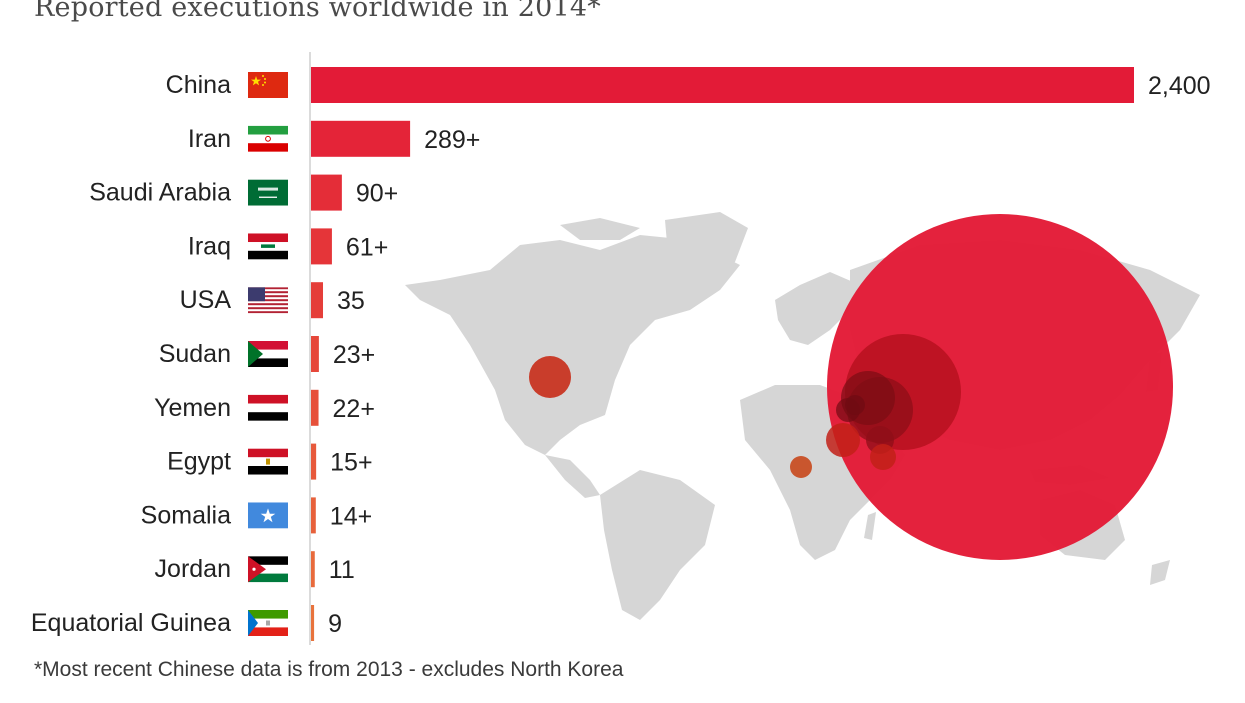 The height and width of the screenshot is (703, 1245). I want to click on country-label-iran: Iran, so click(209, 139).